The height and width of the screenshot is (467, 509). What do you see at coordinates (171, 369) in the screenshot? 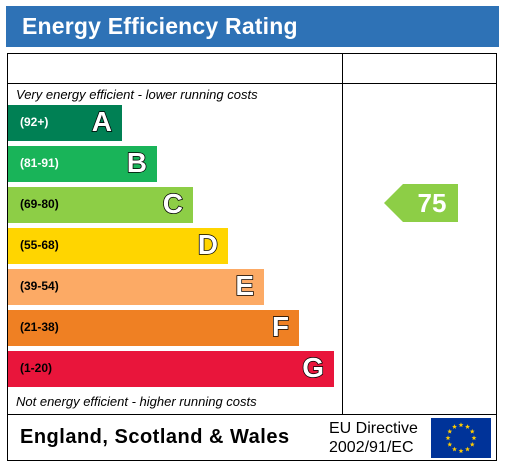
I see `band-g: (1-20) G` at bounding box center [171, 369].